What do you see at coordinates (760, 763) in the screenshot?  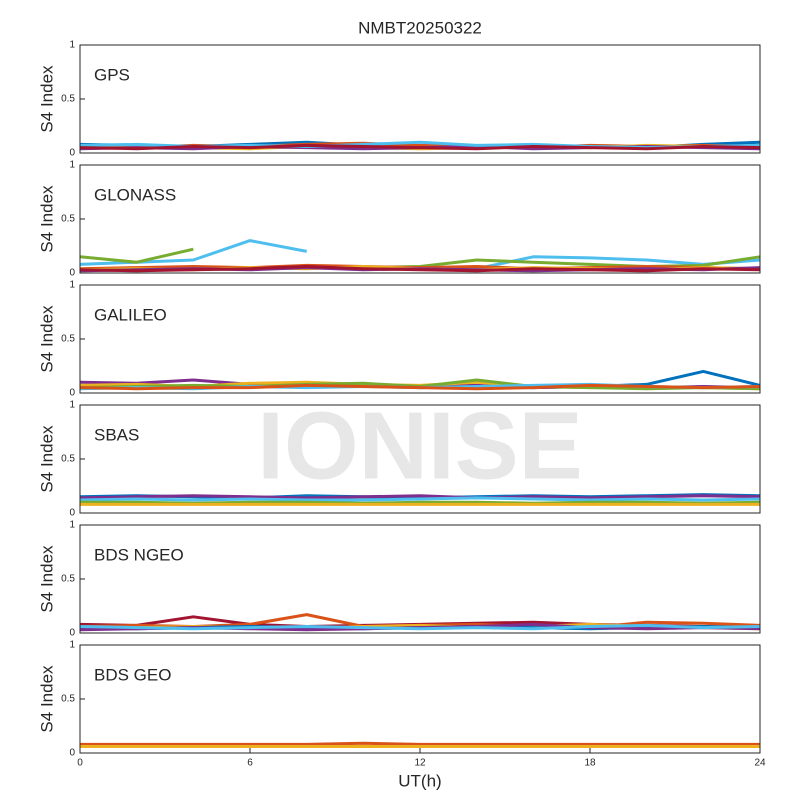 I see `x-tick-label: 24` at bounding box center [760, 763].